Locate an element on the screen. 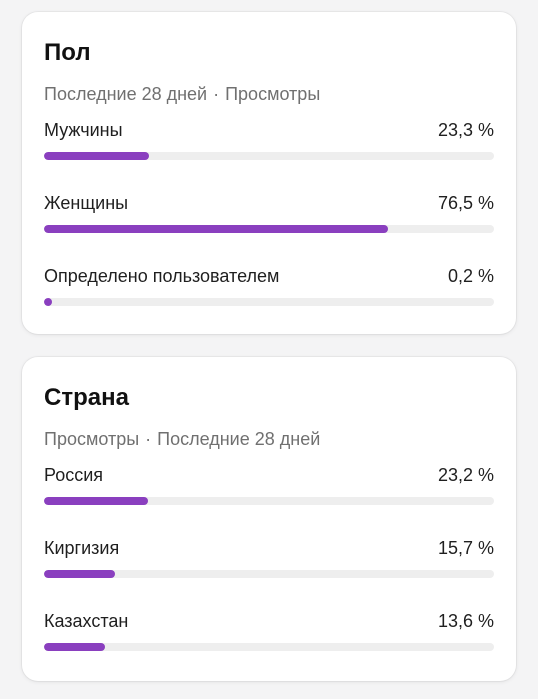  row-value: 0,2 % is located at coordinates (470, 276).